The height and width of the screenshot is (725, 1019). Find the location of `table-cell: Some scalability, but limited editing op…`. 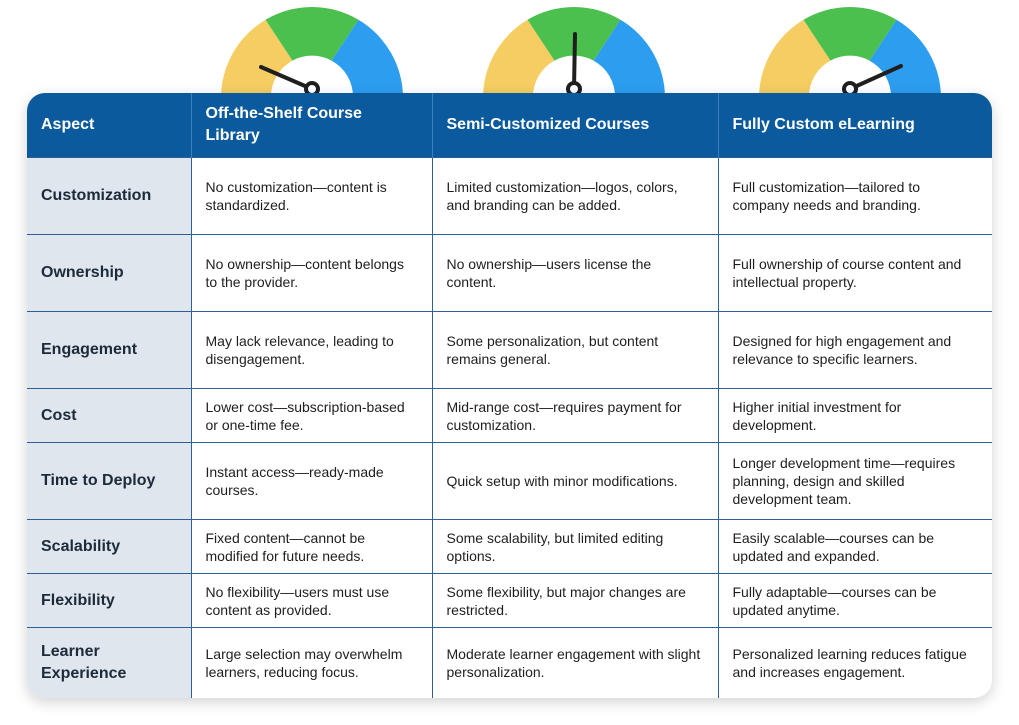

table-cell: Some scalability, but limited editing op… is located at coordinates (575, 546).